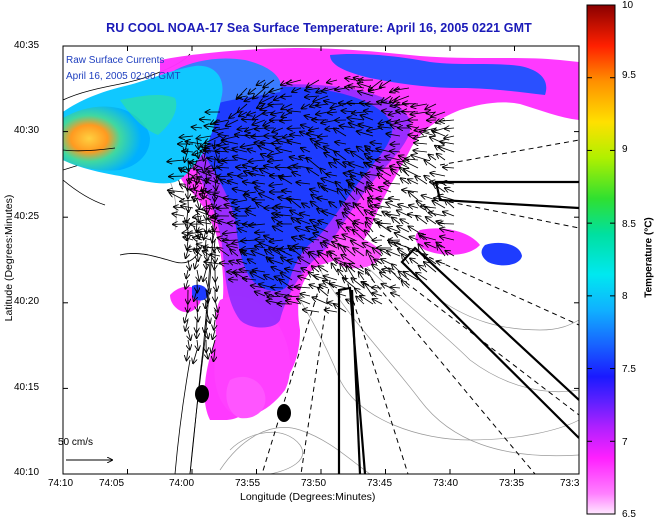 This screenshot has width=654, height=520. What do you see at coordinates (629, 514) in the screenshot?
I see `colorbar-tick-label: 6.5` at bounding box center [629, 514].